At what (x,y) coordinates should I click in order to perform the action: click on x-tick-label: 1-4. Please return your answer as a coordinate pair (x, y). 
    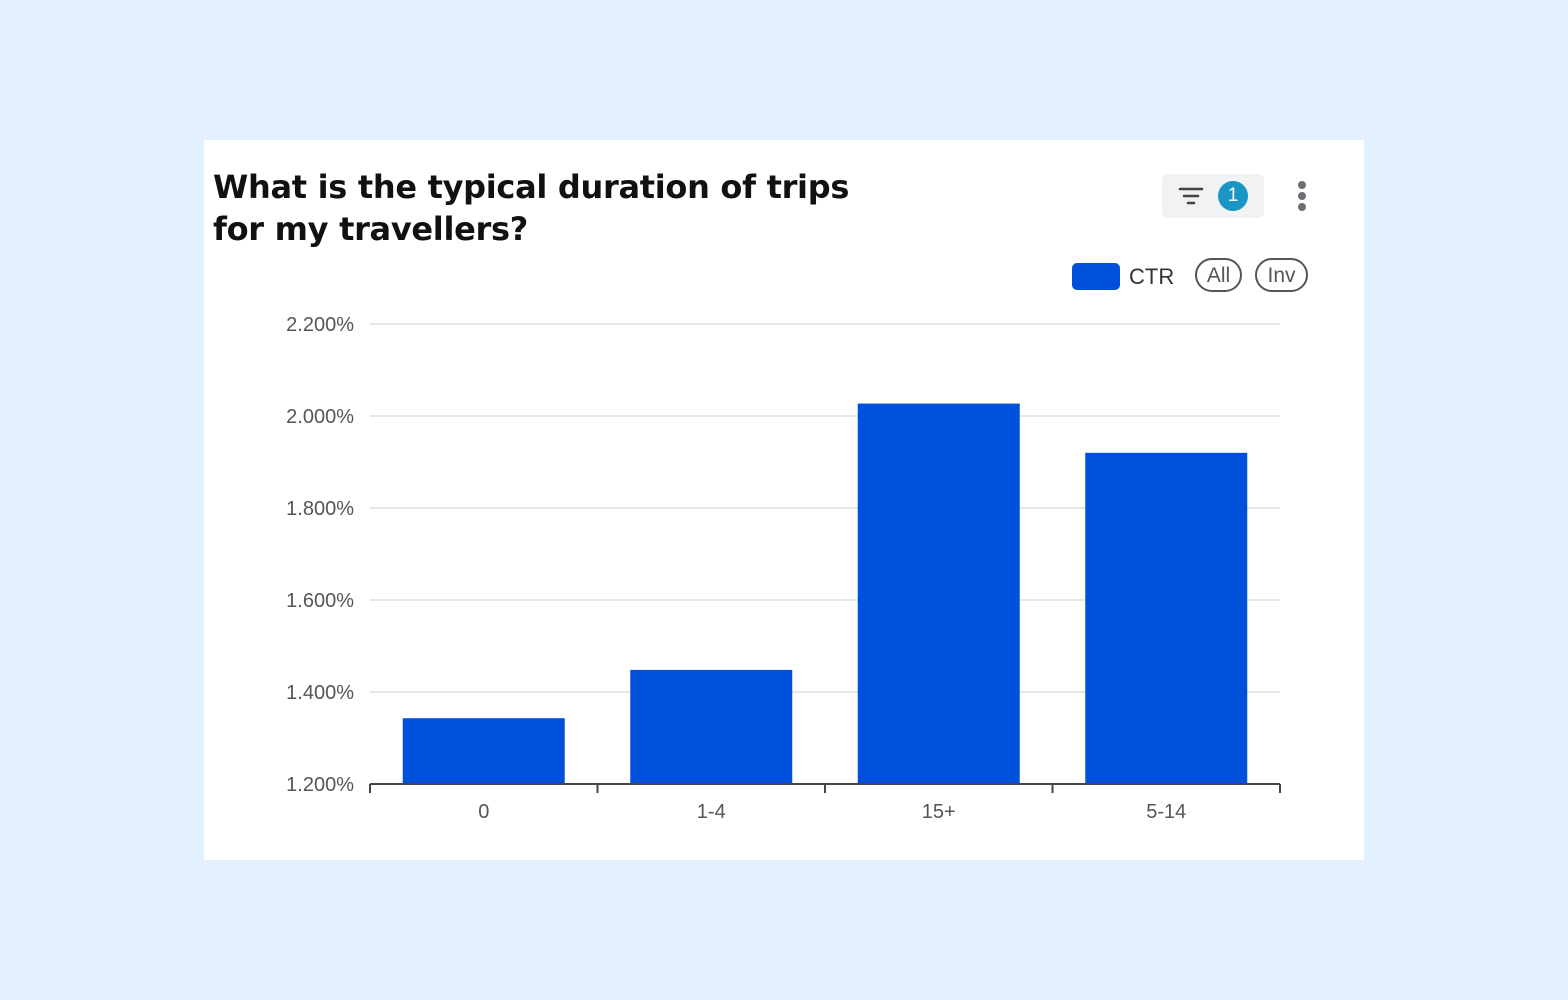
    Looking at the image, I should click on (711, 812).